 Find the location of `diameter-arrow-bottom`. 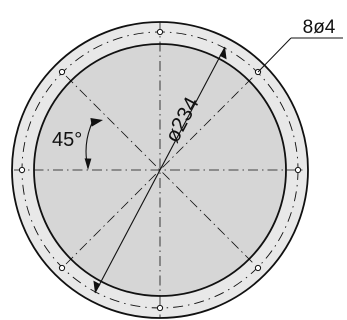

diameter-arrow-bottom is located at coordinates (97, 286).